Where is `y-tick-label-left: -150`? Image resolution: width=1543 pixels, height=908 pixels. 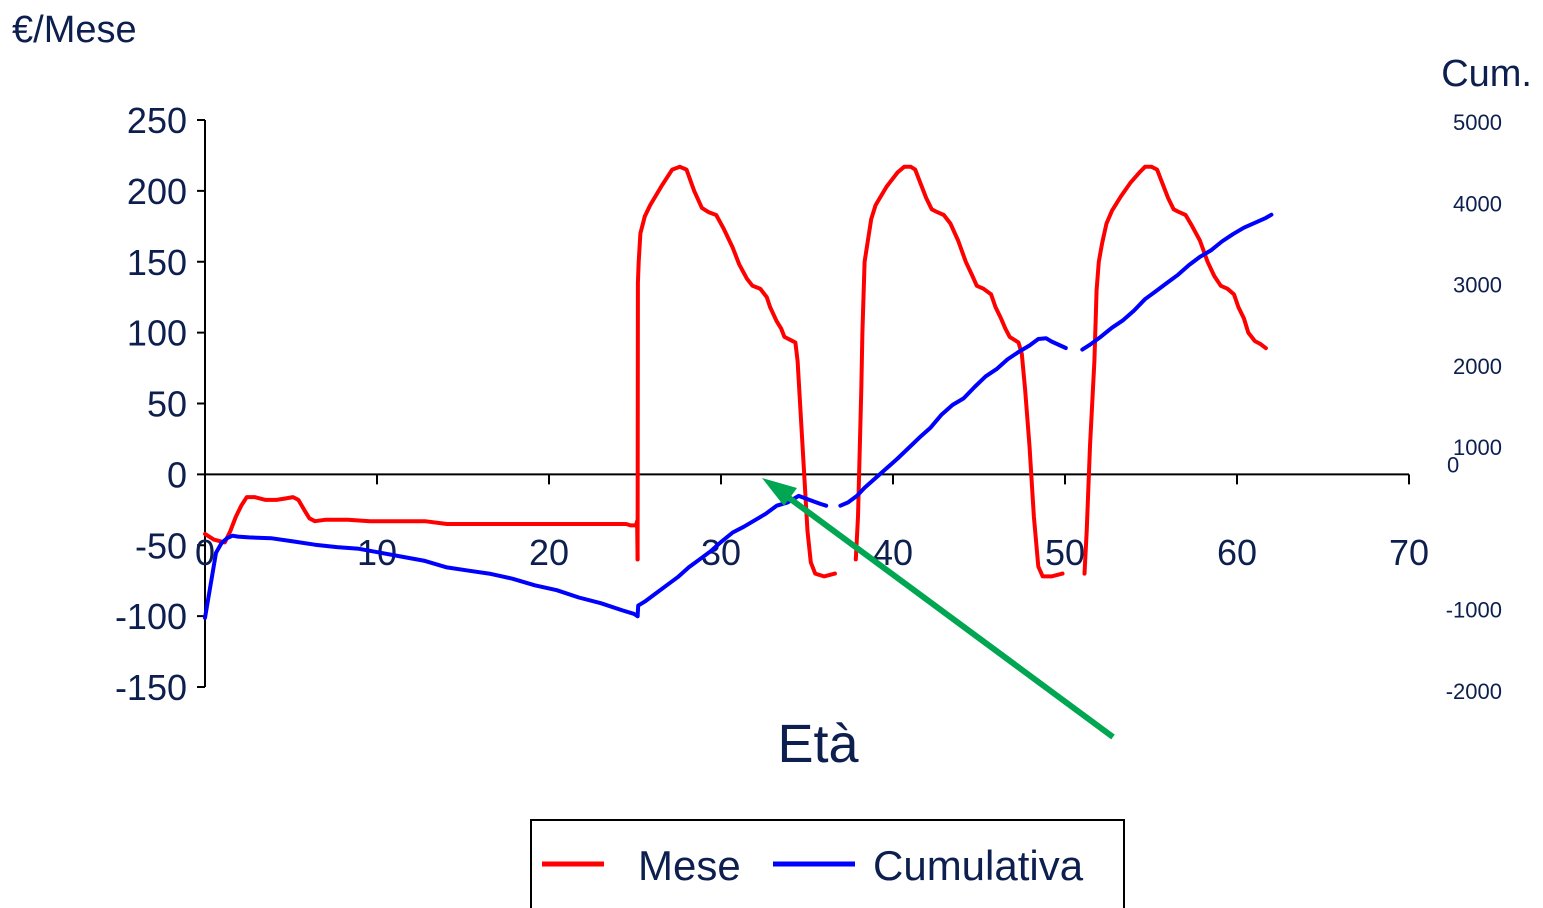 y-tick-label-left: -150 is located at coordinates (151, 687).